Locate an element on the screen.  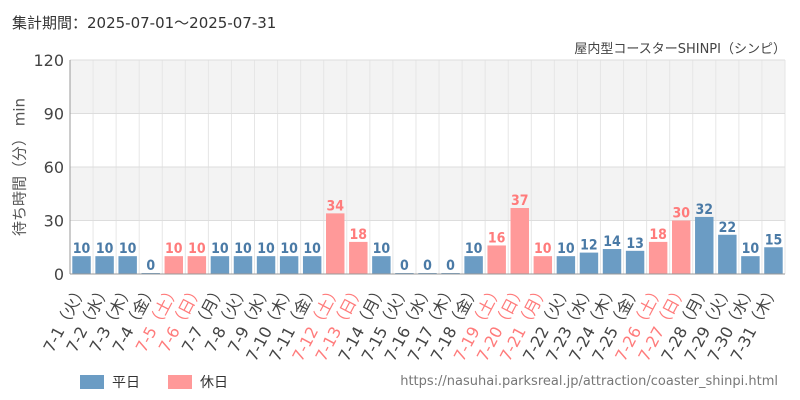
legend: 平日 休日 is located at coordinates (154, 382).